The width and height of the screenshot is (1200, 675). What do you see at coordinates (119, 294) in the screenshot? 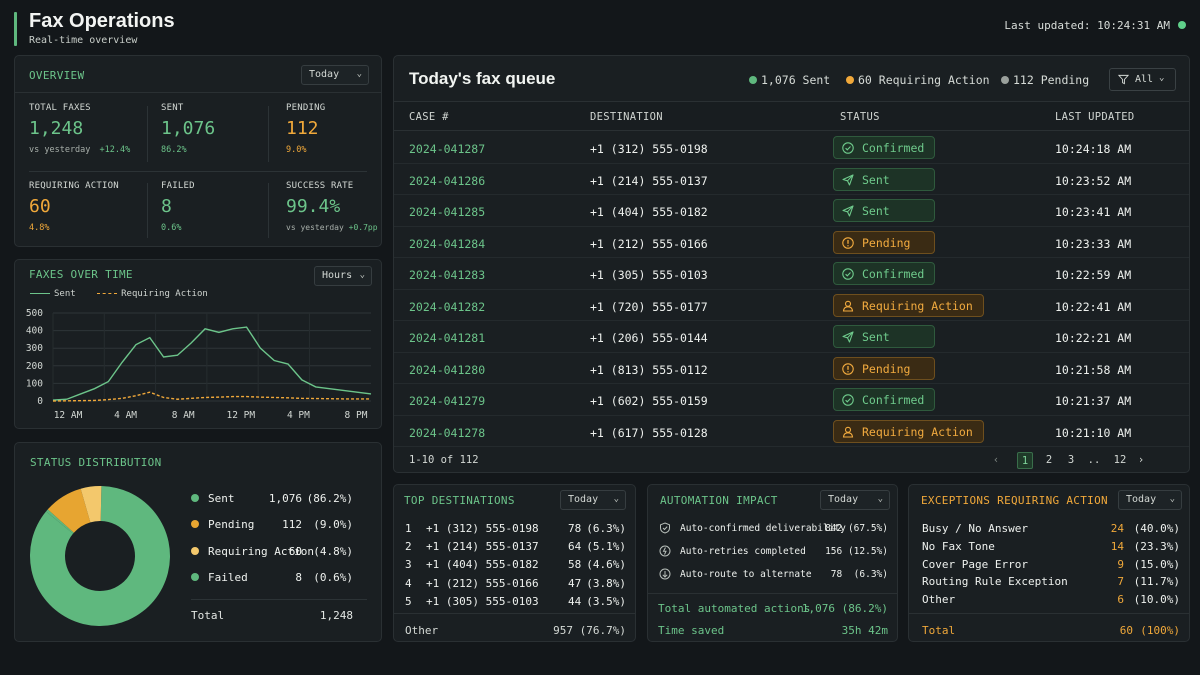
I see `chart-legend: Sent Requiring Action` at bounding box center [119, 294].